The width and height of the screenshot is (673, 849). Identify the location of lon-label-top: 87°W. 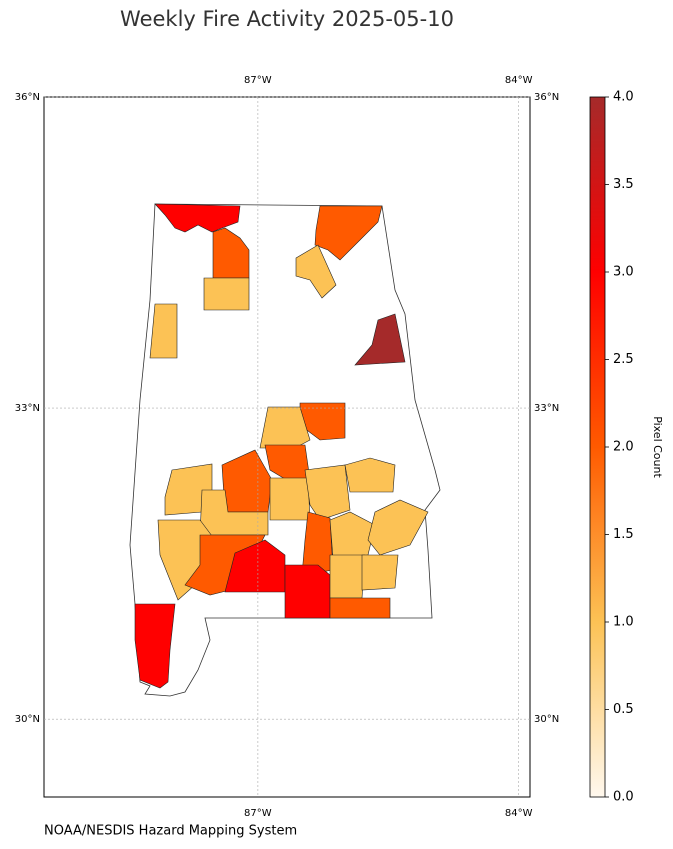
(258, 80).